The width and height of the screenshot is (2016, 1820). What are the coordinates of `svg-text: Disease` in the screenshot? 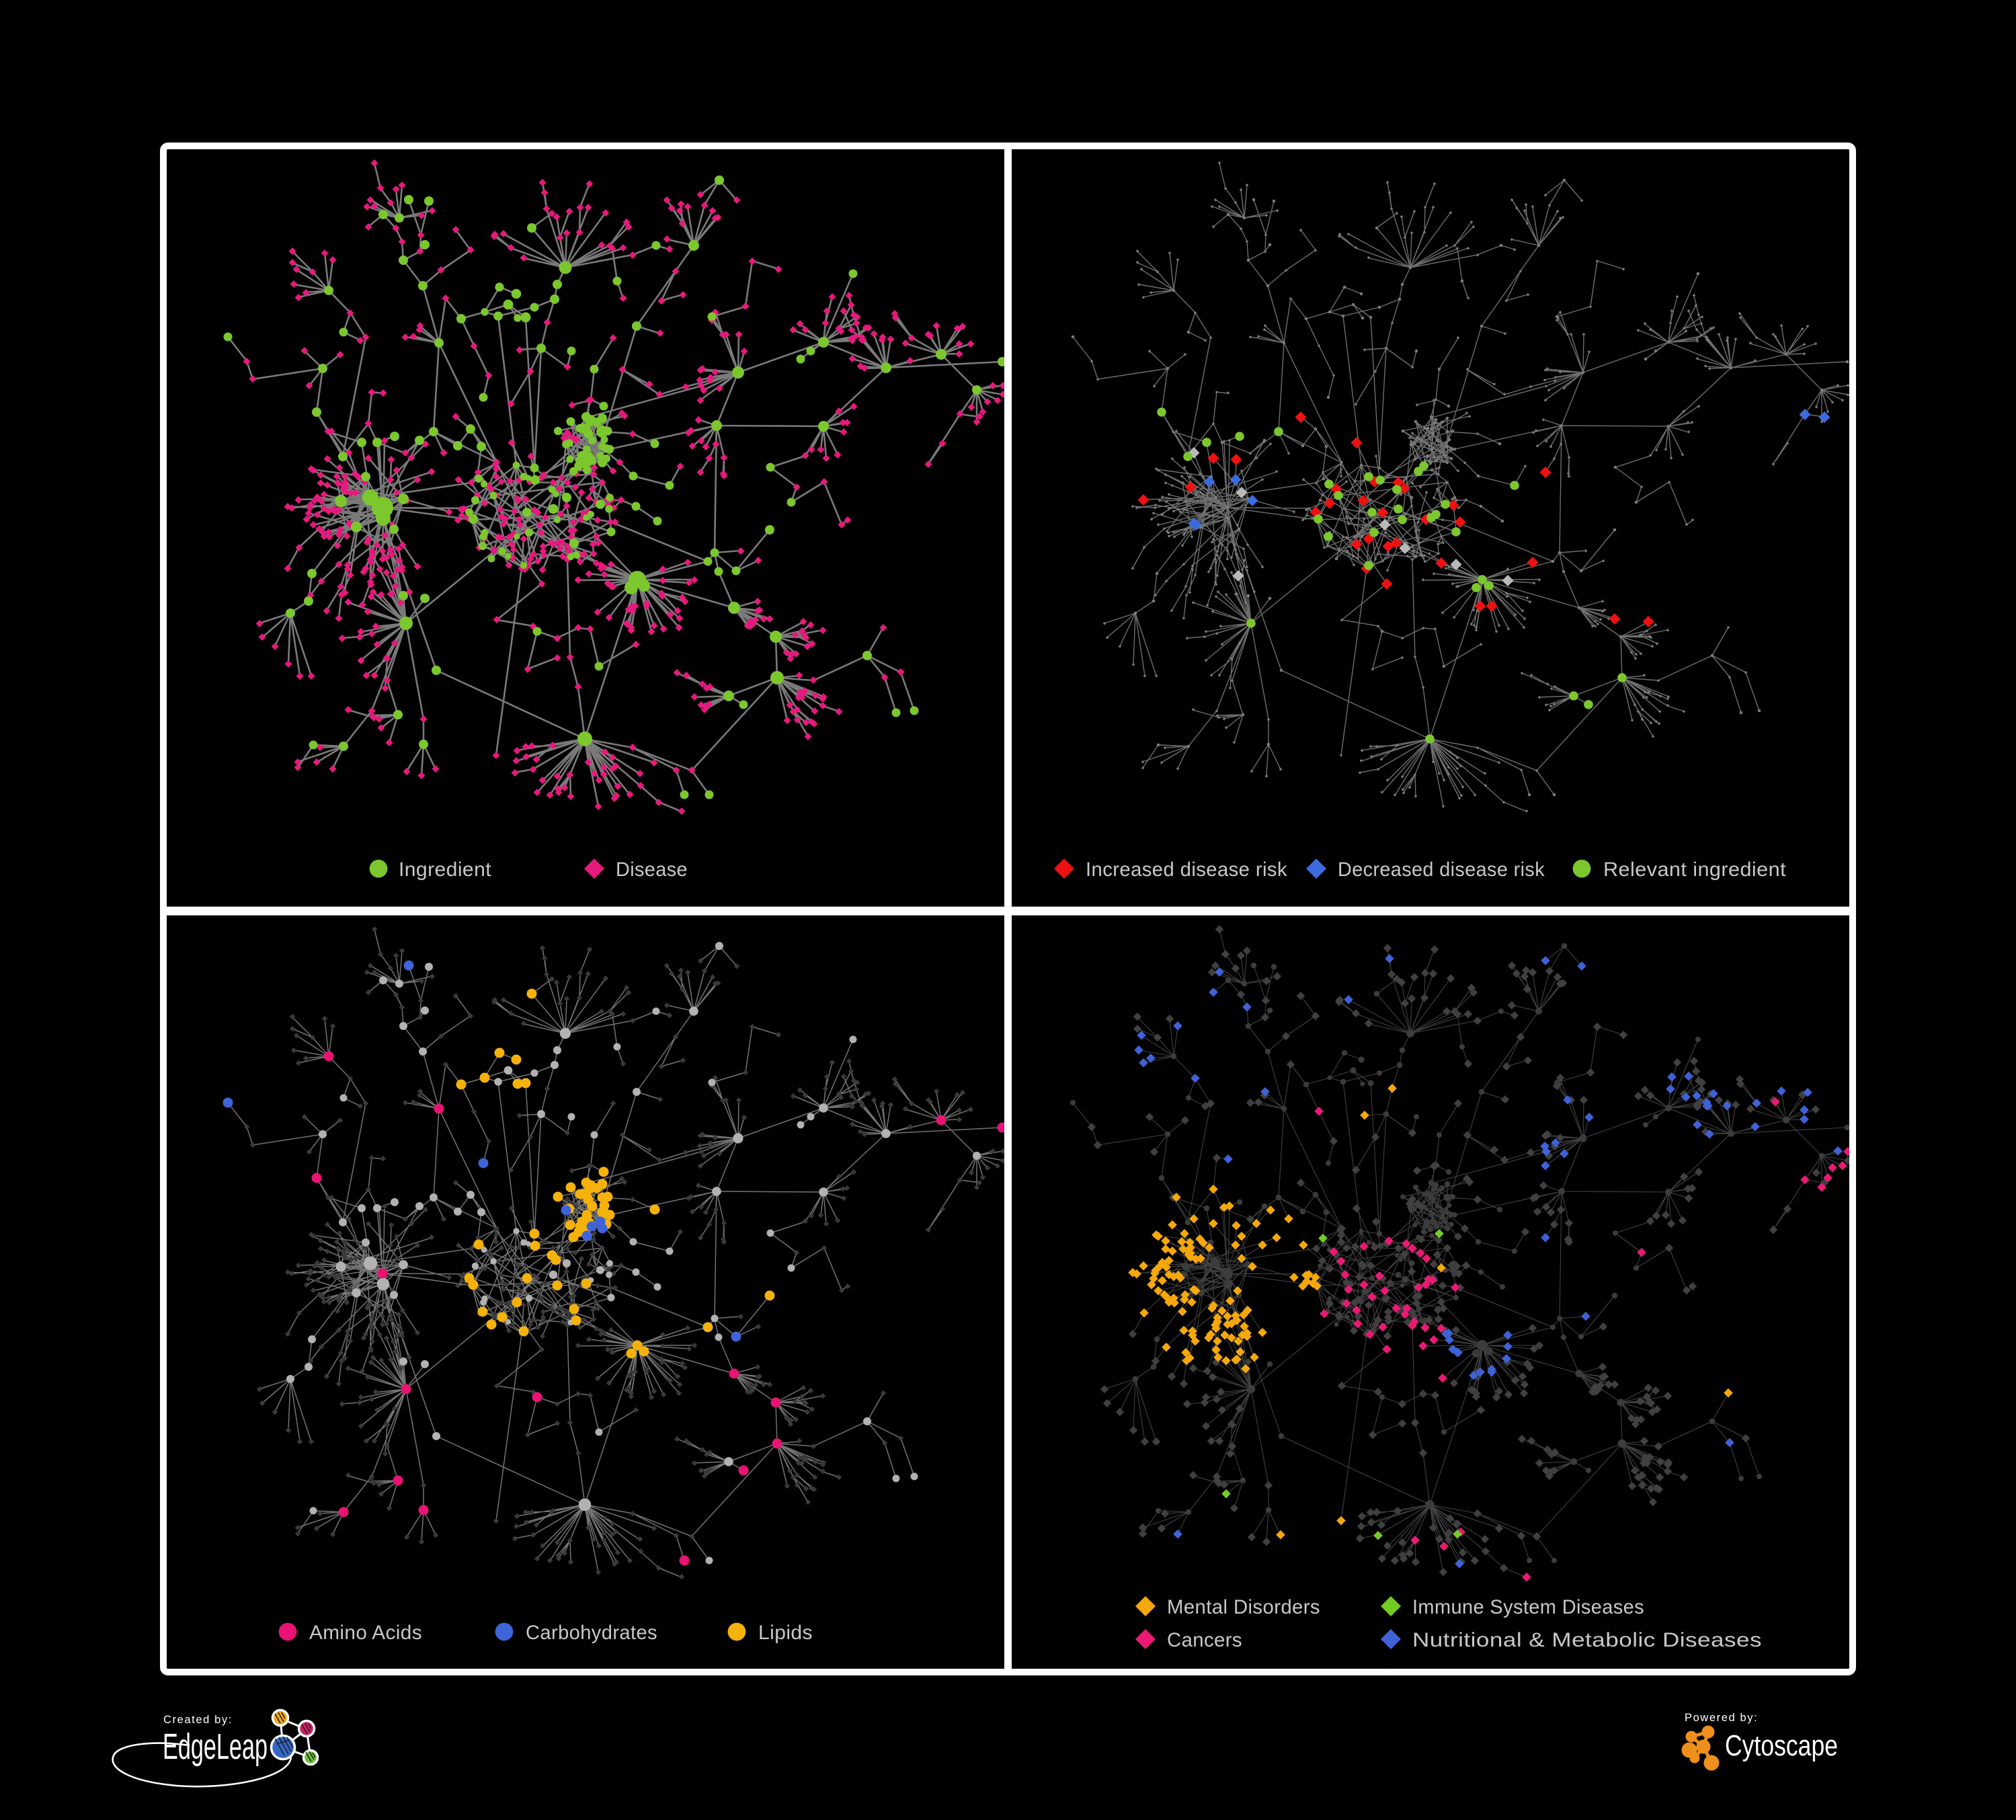 It's located at (652, 870).